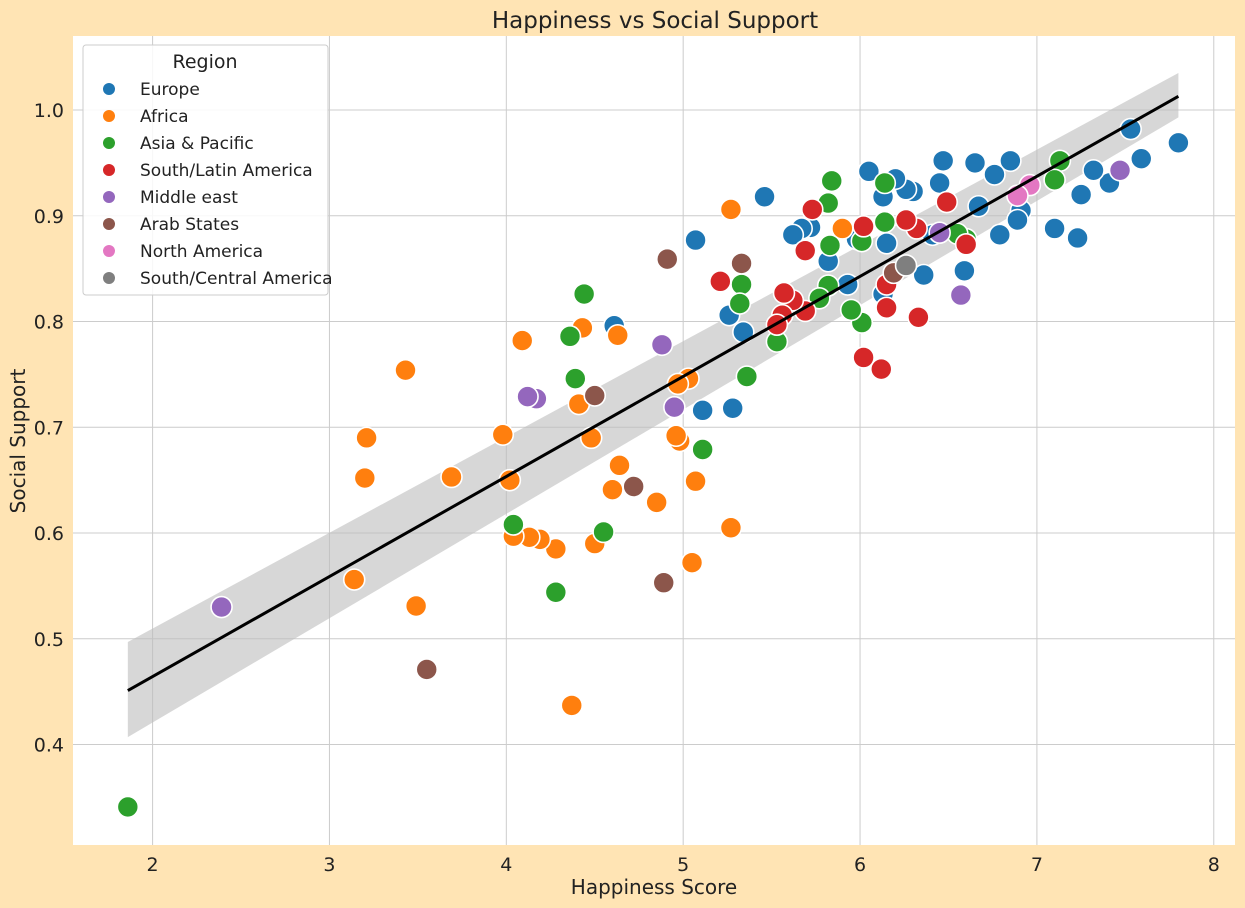 The height and width of the screenshot is (908, 1245). I want to click on y-tick-label: 0.7, so click(49, 428).